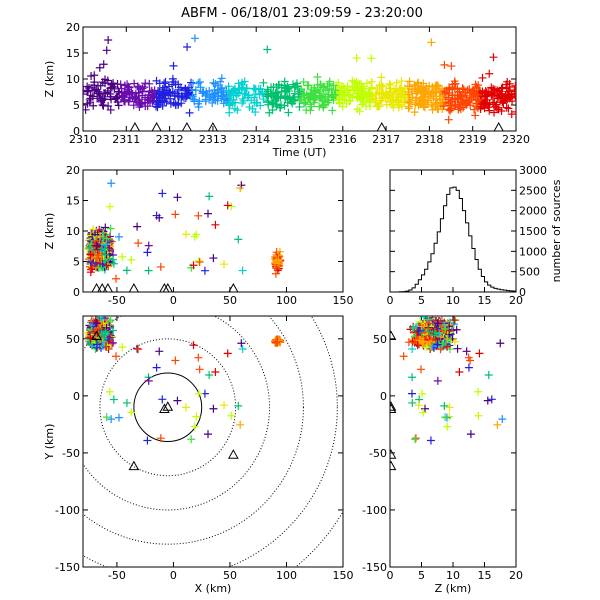  I want to click on plan-view-xtick-label: 50, so click(230, 575).